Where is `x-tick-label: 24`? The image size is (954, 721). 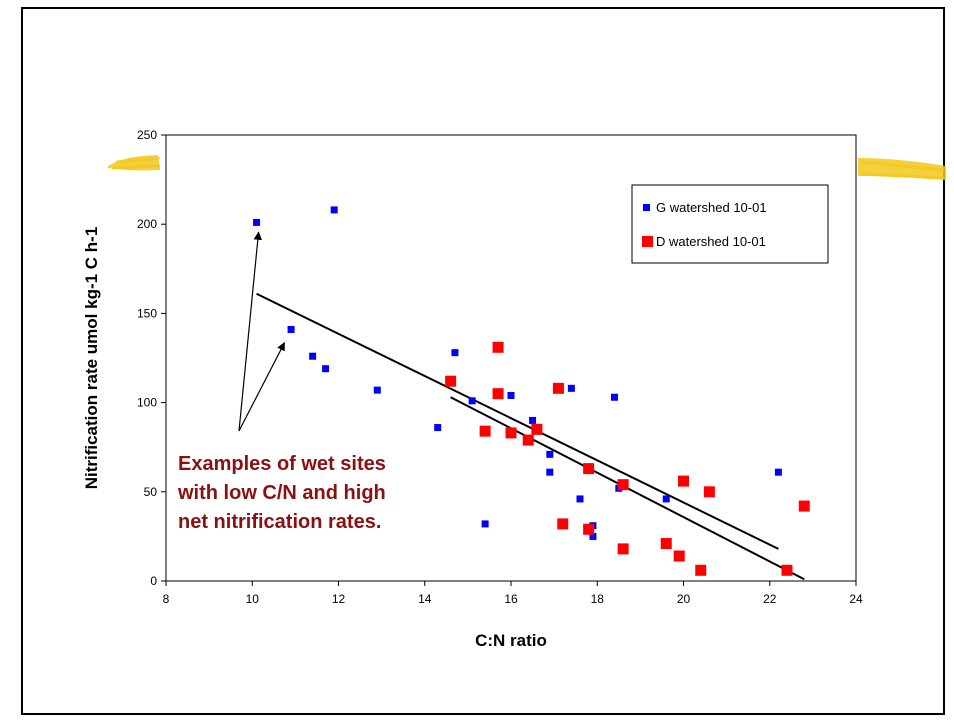 x-tick-label: 24 is located at coordinates (856, 599).